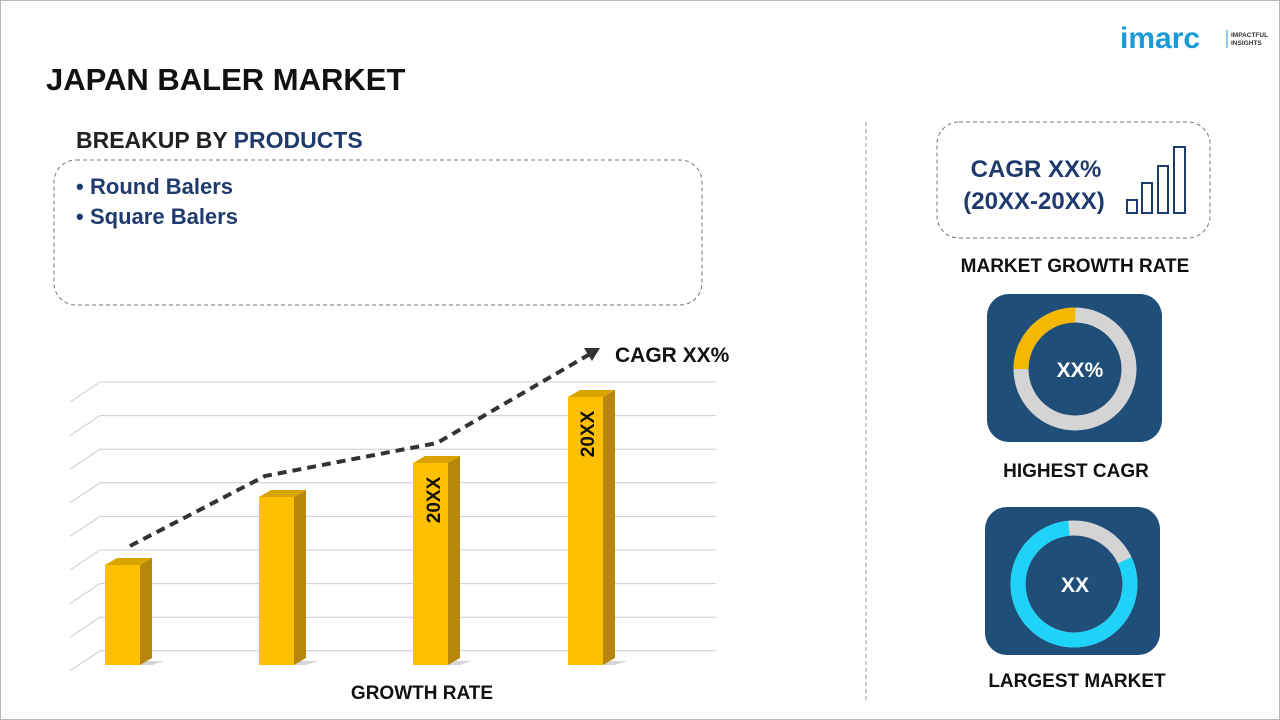 The height and width of the screenshot is (720, 1280). What do you see at coordinates (151, 140) in the screenshot?
I see `section-prefix: BREAKUP BY` at bounding box center [151, 140].